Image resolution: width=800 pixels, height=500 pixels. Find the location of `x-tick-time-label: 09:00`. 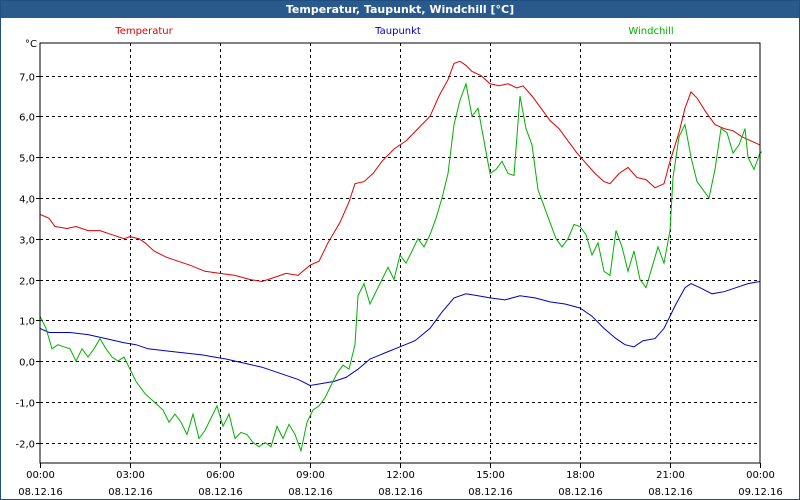

x-tick-time-label: 09:00 is located at coordinates (310, 475).